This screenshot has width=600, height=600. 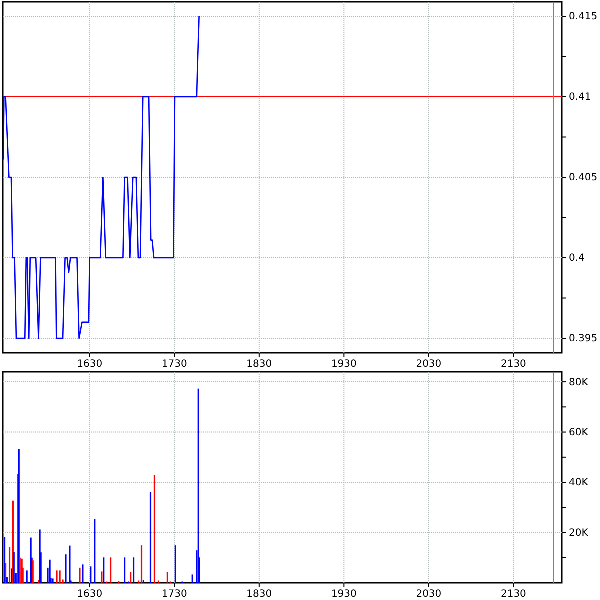 What do you see at coordinates (577, 258) in the screenshot?
I see `y-tick-label: 0.4` at bounding box center [577, 258].